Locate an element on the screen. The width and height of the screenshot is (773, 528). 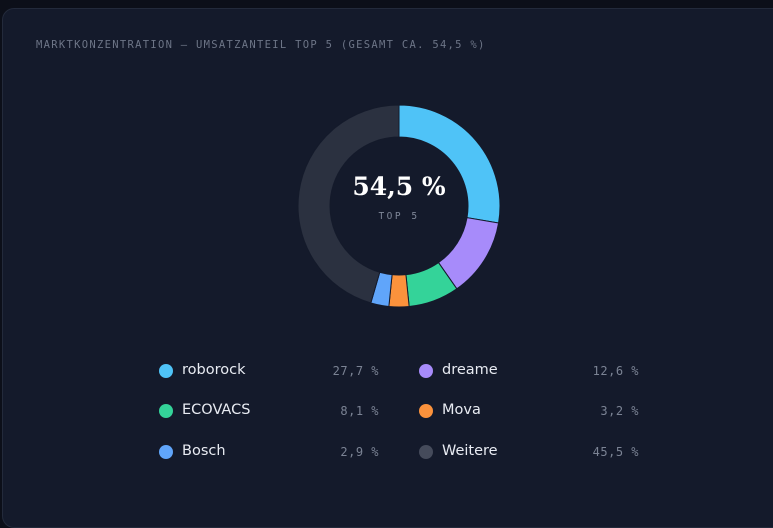
legend-value-weitere: 45,5 % is located at coordinates (615, 452).